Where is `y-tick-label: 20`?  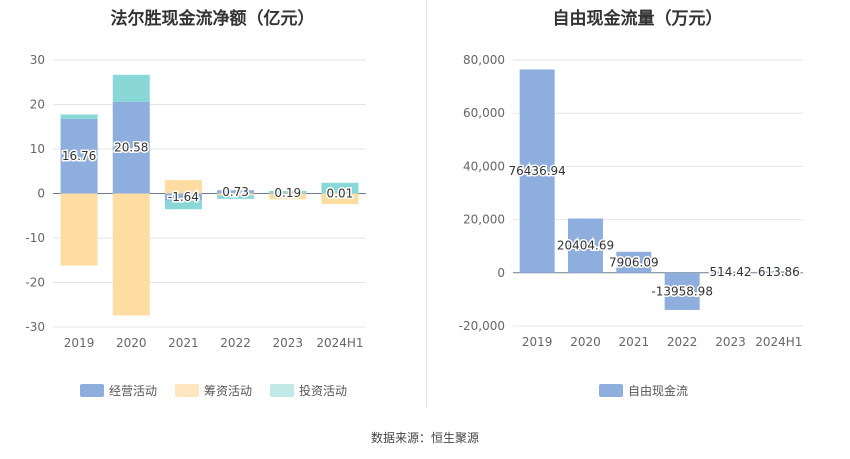 y-tick-label: 20 is located at coordinates (37, 105).